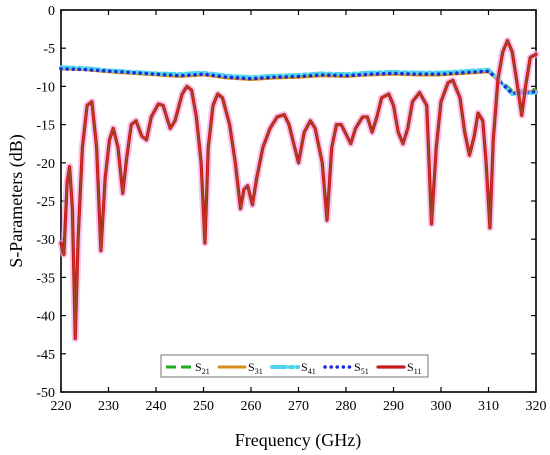  What do you see at coordinates (346, 406) in the screenshot?
I see `x-tick-label: 280` at bounding box center [346, 406].